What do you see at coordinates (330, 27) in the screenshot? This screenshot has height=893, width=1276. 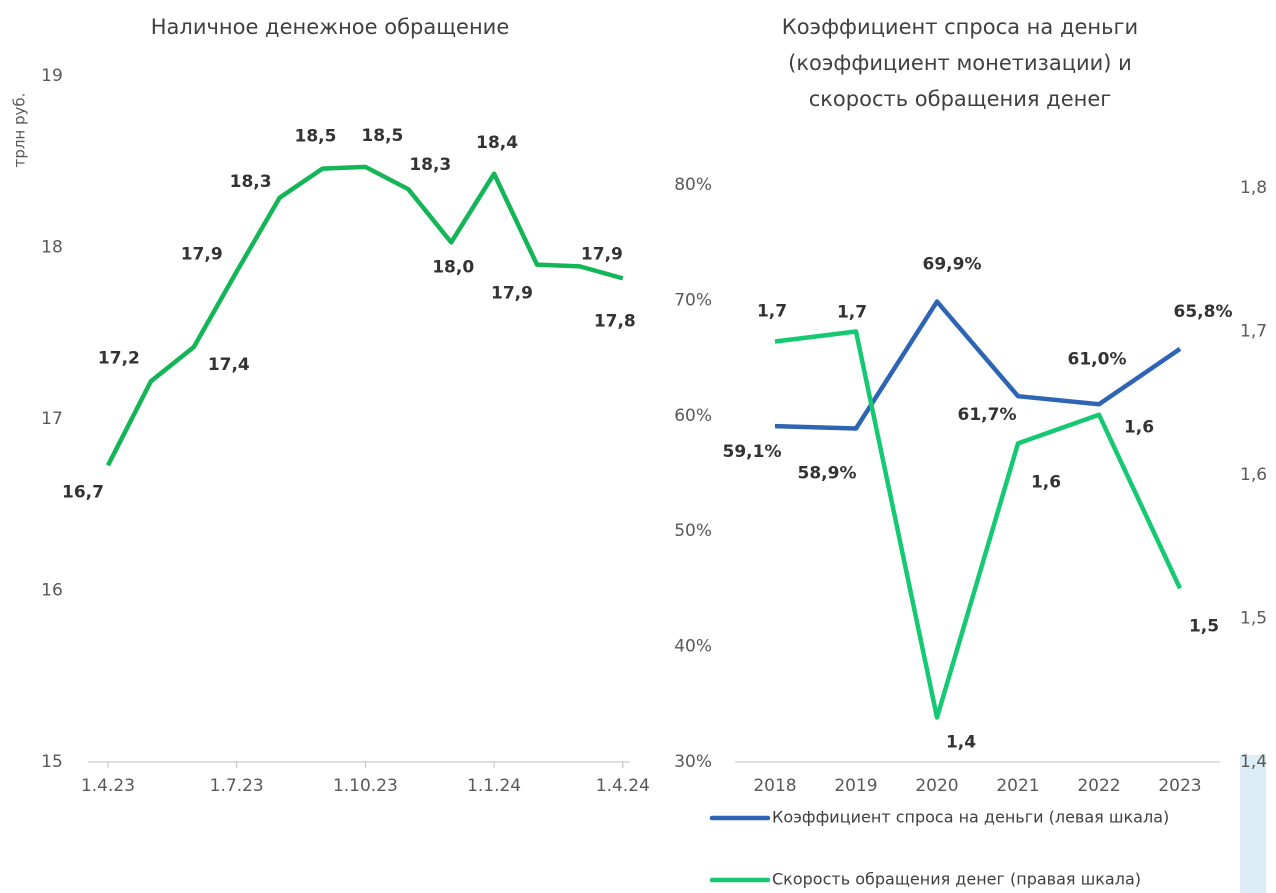 I see `chart-title: Наличное денежное обращение` at bounding box center [330, 27].